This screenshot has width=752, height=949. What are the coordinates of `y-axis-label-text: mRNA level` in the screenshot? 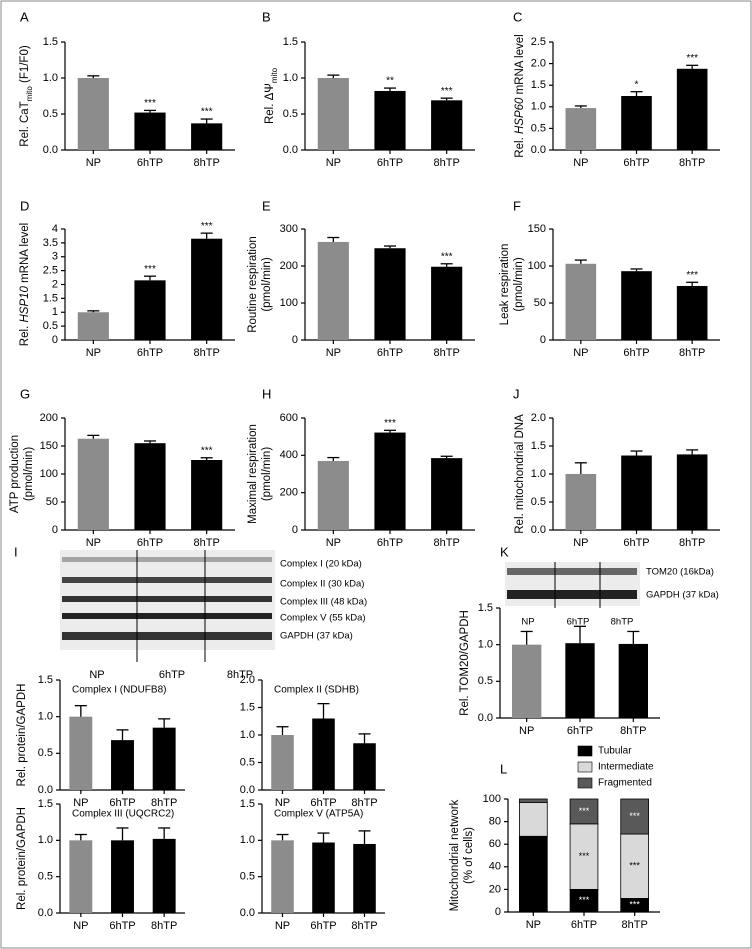 It's located at (25, 254).